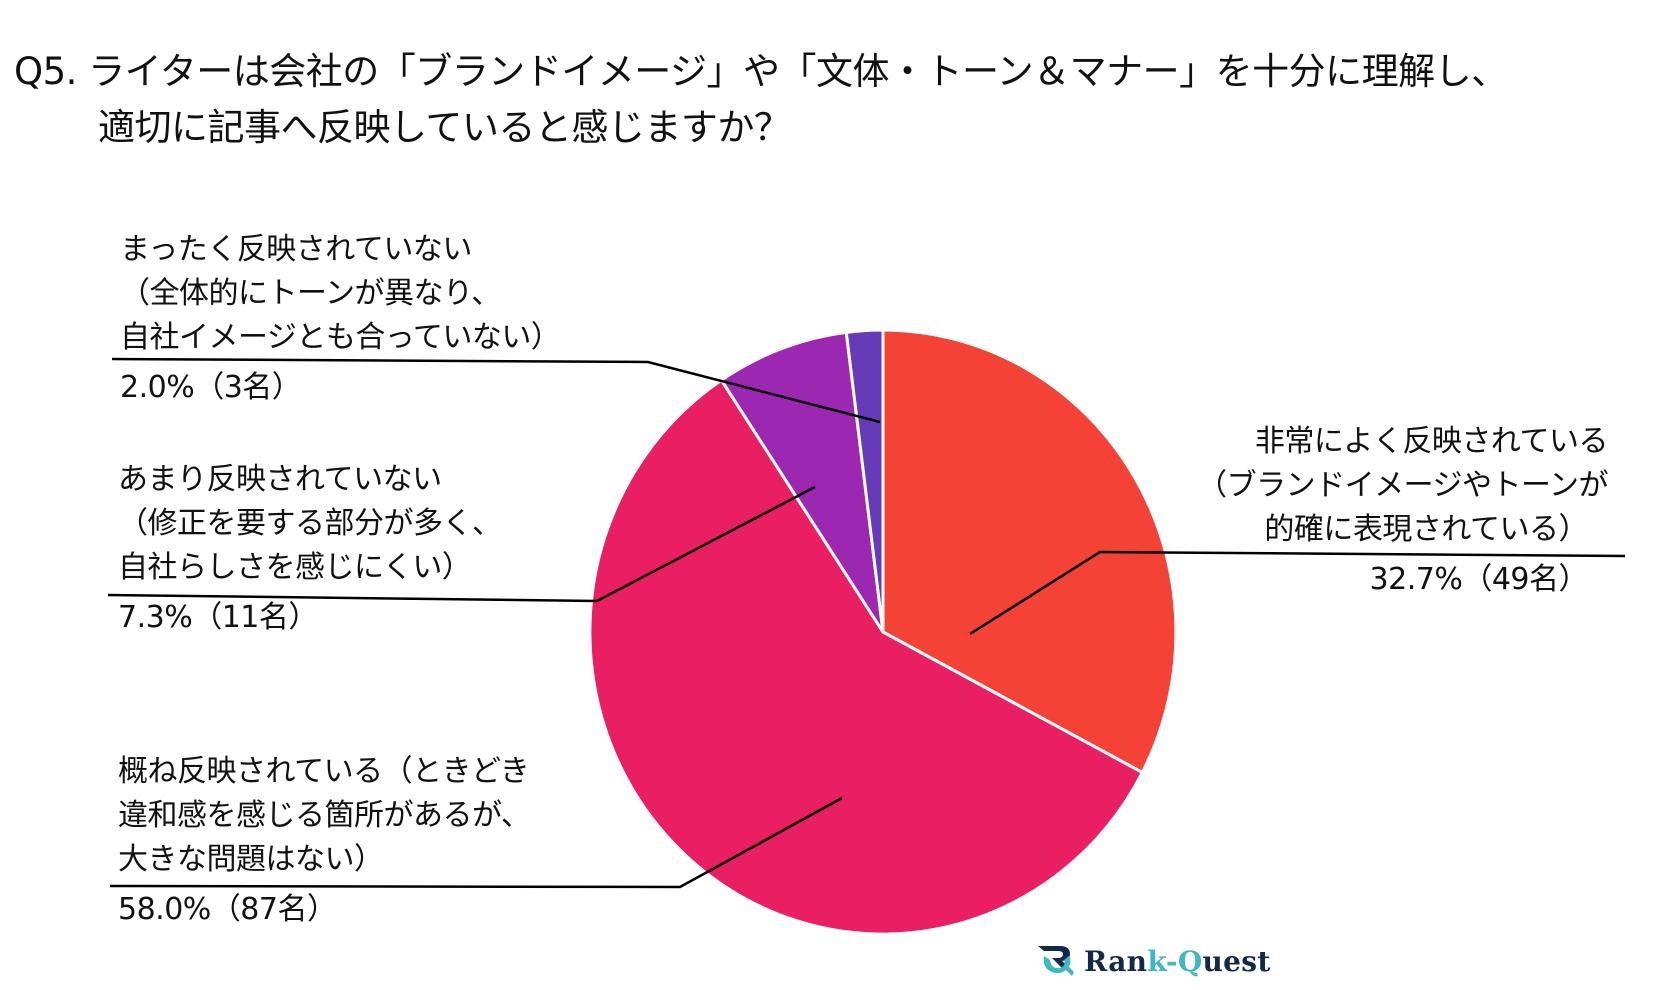  I want to click on pie-slice-not-much, so click(802, 481).